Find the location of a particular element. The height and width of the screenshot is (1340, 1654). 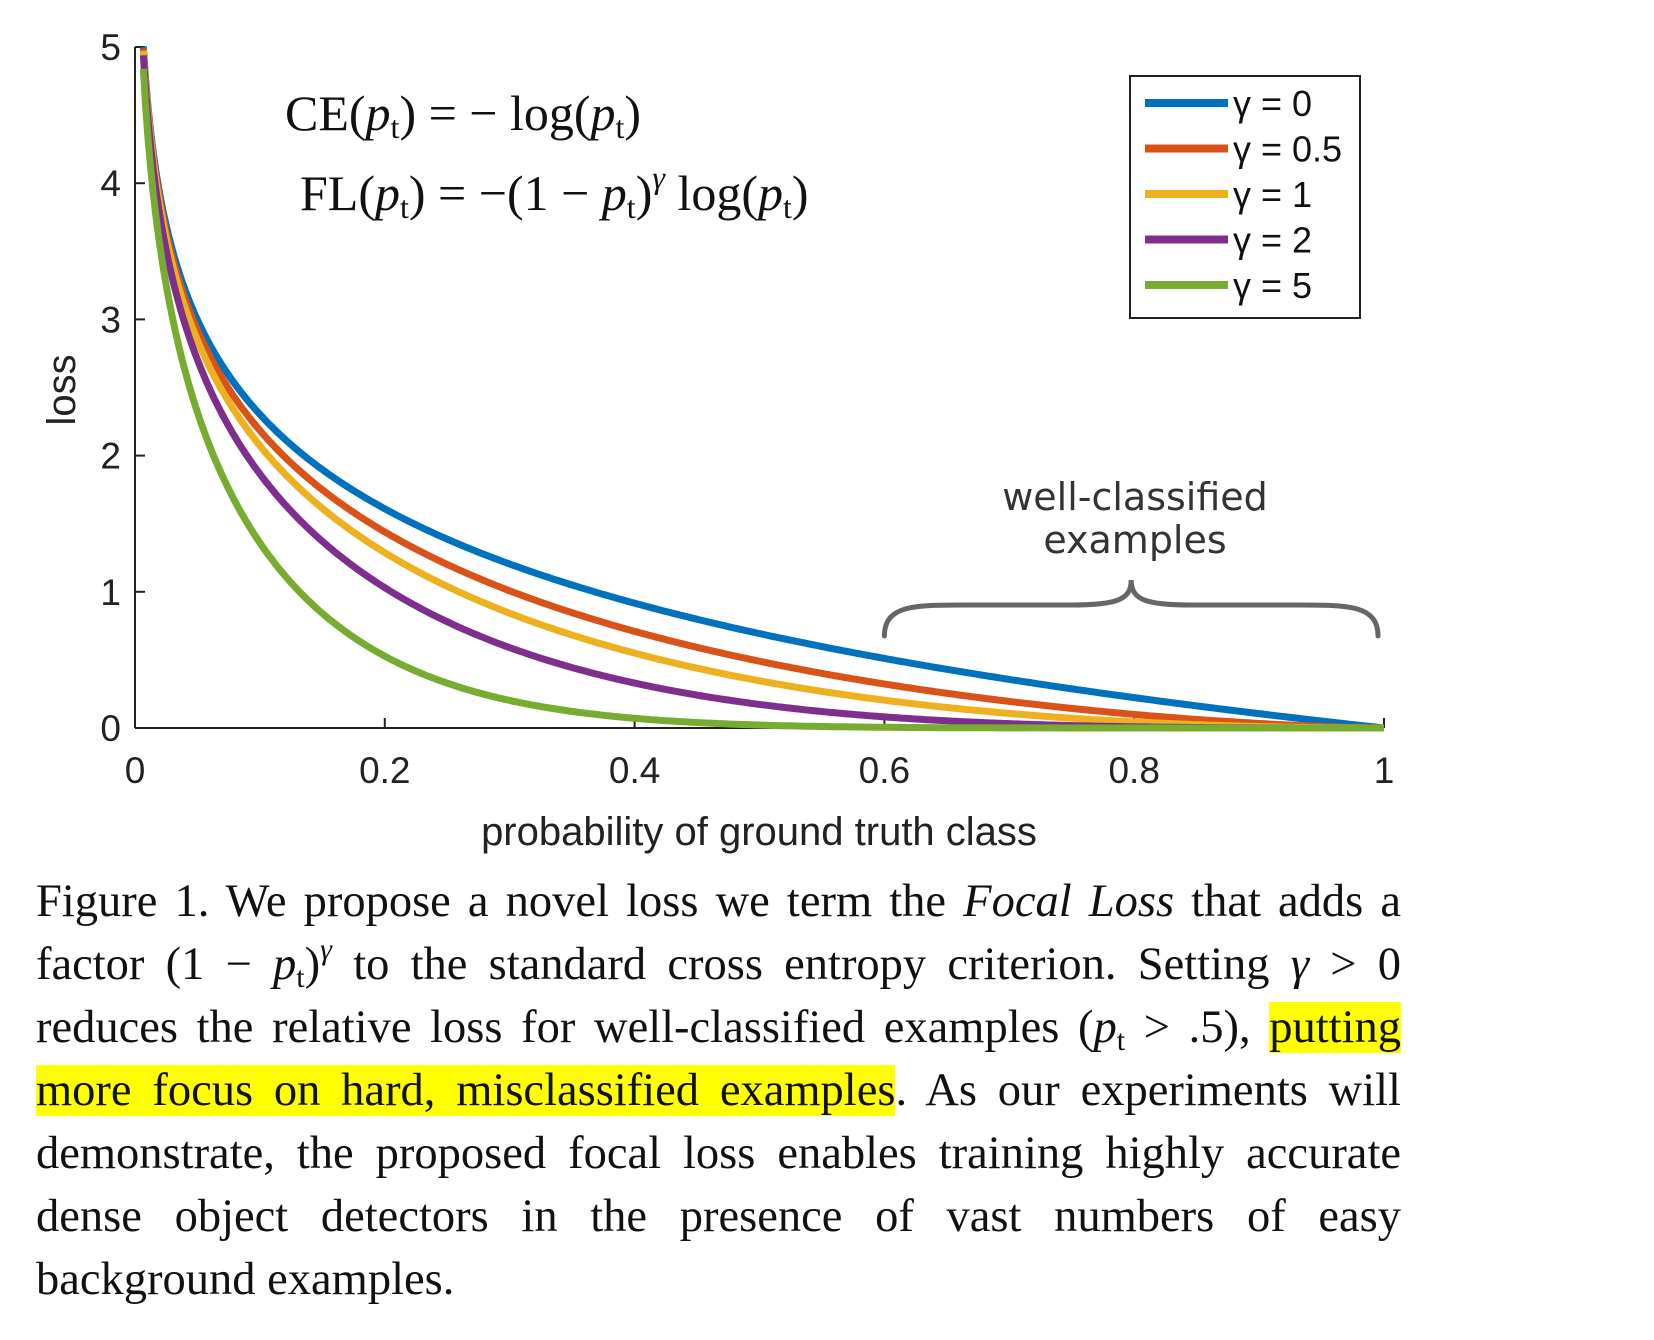

y-tick-label: 2 is located at coordinates (110, 456).